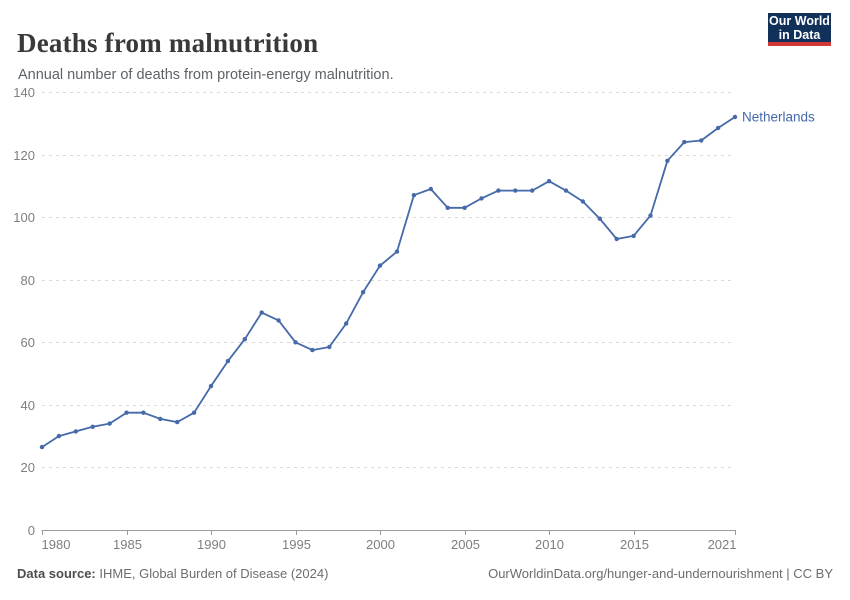 The image size is (850, 600). I want to click on x-axis-label: 1990, so click(211, 544).